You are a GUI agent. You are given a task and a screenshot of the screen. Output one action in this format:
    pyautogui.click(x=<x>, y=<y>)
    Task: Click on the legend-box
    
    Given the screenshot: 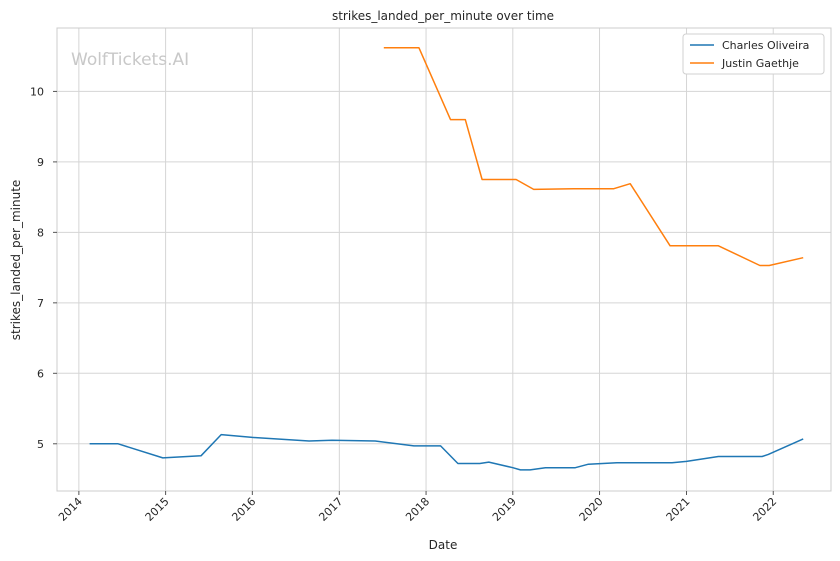 What is the action you would take?
    pyautogui.click(x=753, y=54)
    